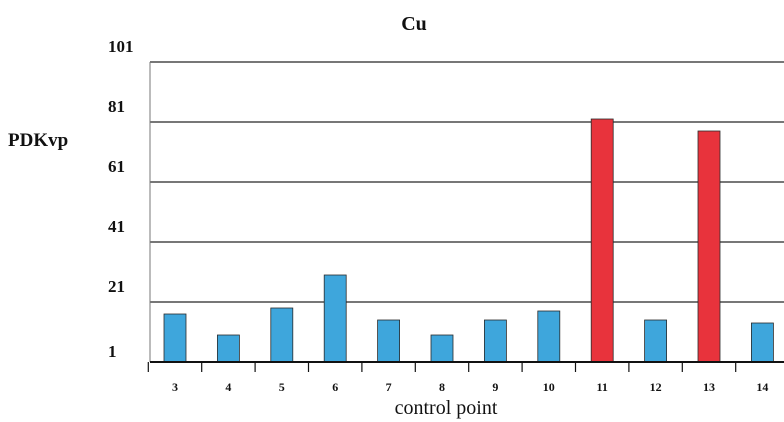 The image size is (784, 422). Describe the element at coordinates (116, 106) in the screenshot. I see `y-tick-label: 81` at that location.